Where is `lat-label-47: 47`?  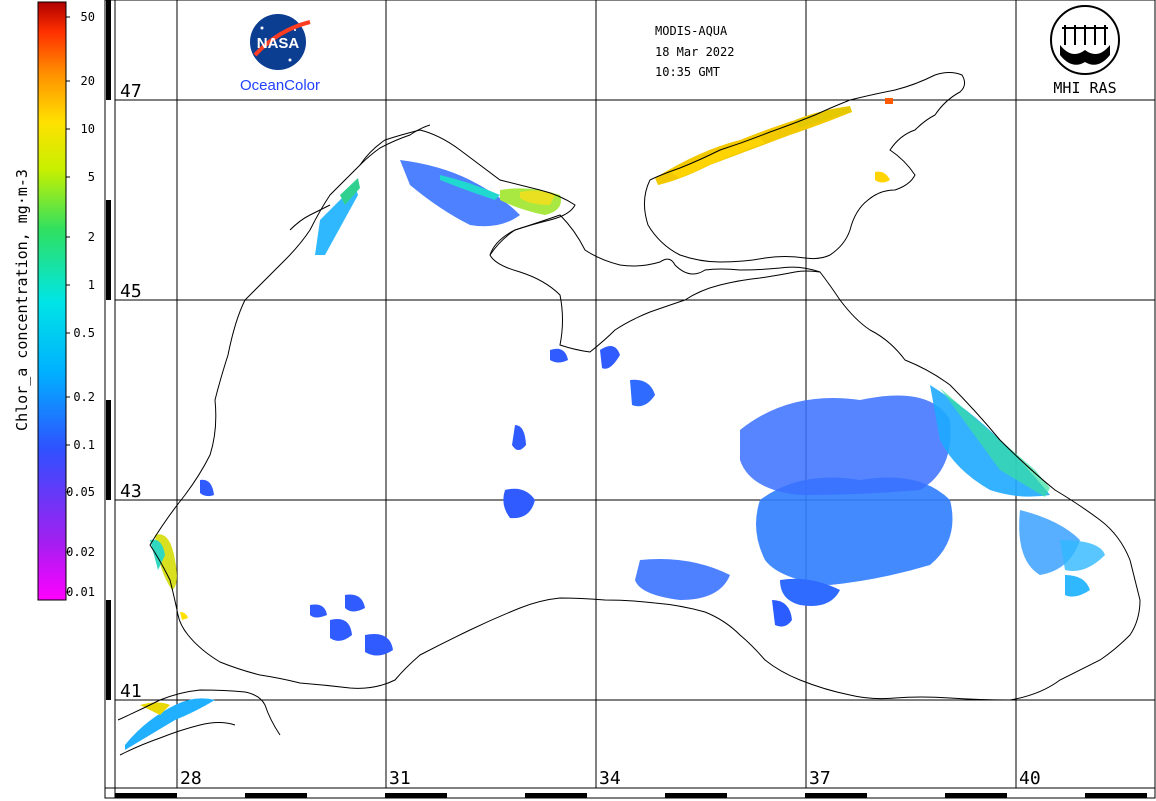 lat-label-47: 47 is located at coordinates (131, 91).